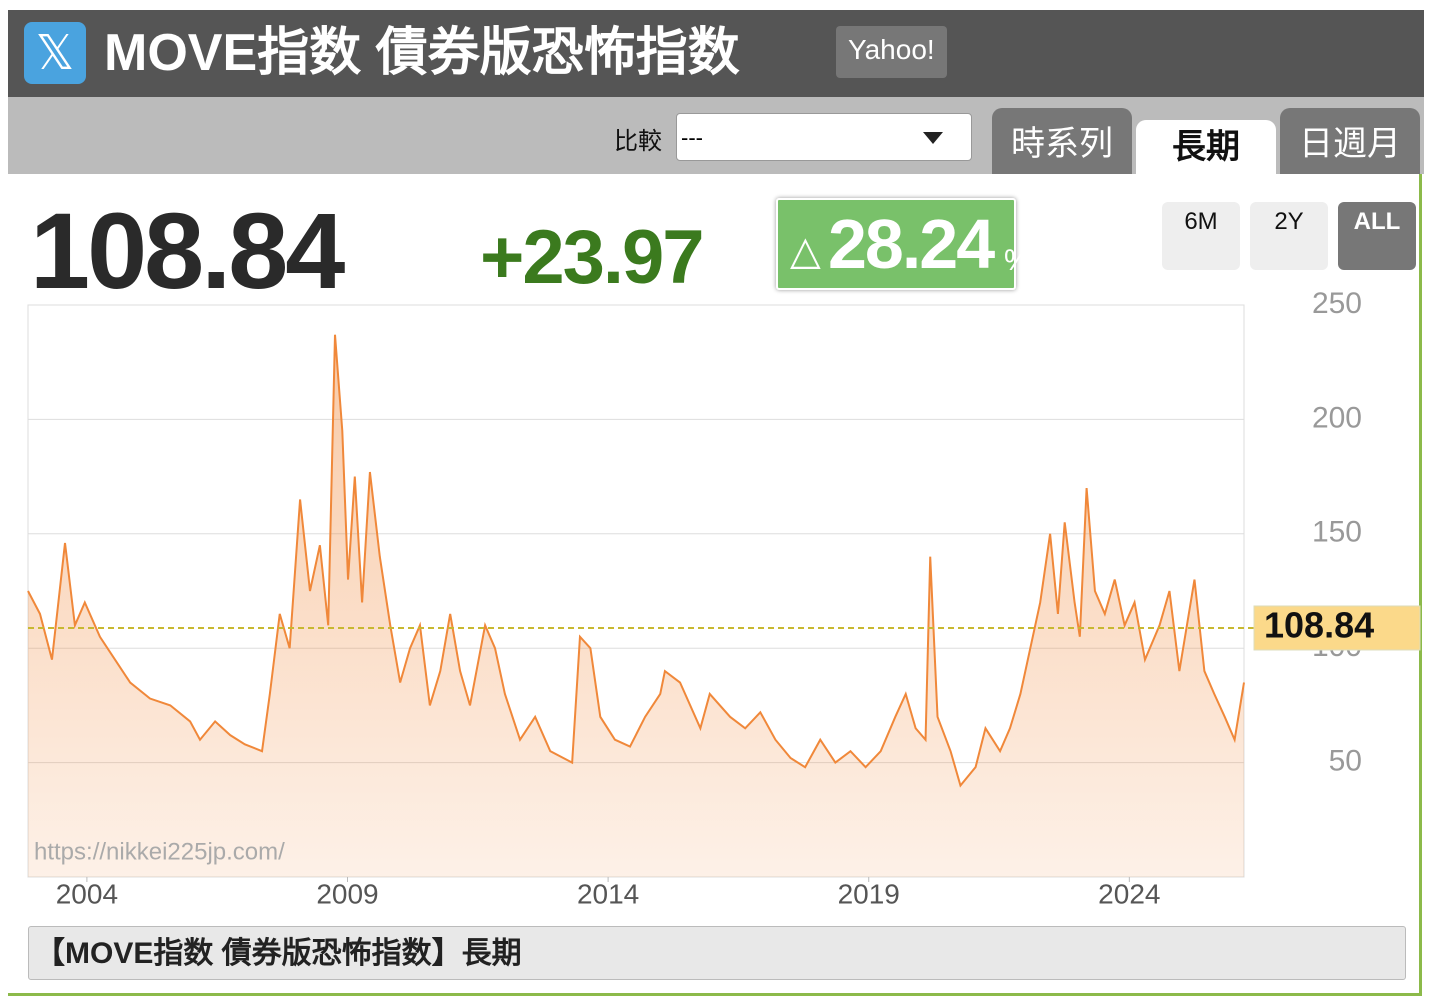  I want to click on x-tick-label: 2024, so click(1129, 893).